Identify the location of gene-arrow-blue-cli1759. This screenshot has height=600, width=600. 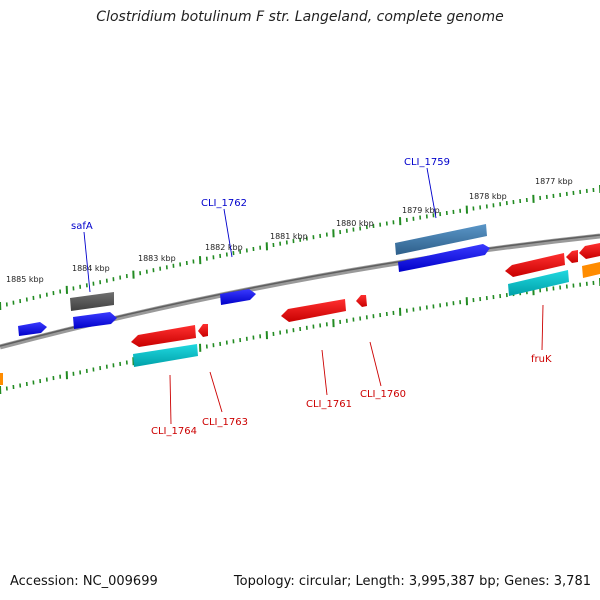
(444, 258).